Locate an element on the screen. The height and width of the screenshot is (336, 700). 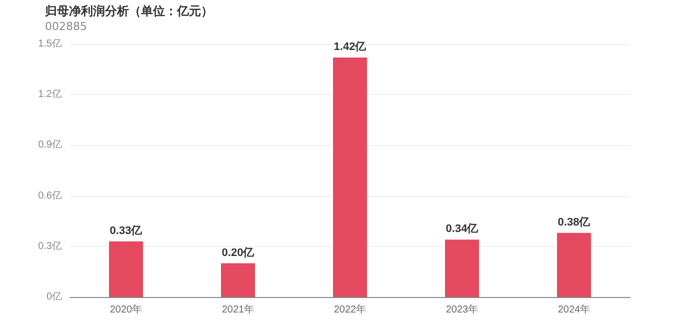
y-tick-label: 1.5亿 is located at coordinates (50, 44).